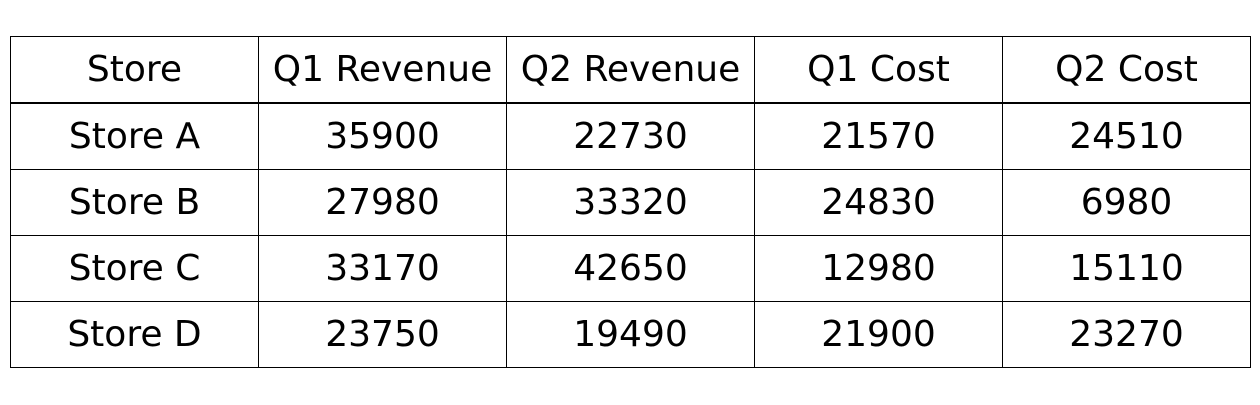 The height and width of the screenshot is (405, 1260). Describe the element at coordinates (1126, 334) in the screenshot. I see `table-cell: 23270` at that location.